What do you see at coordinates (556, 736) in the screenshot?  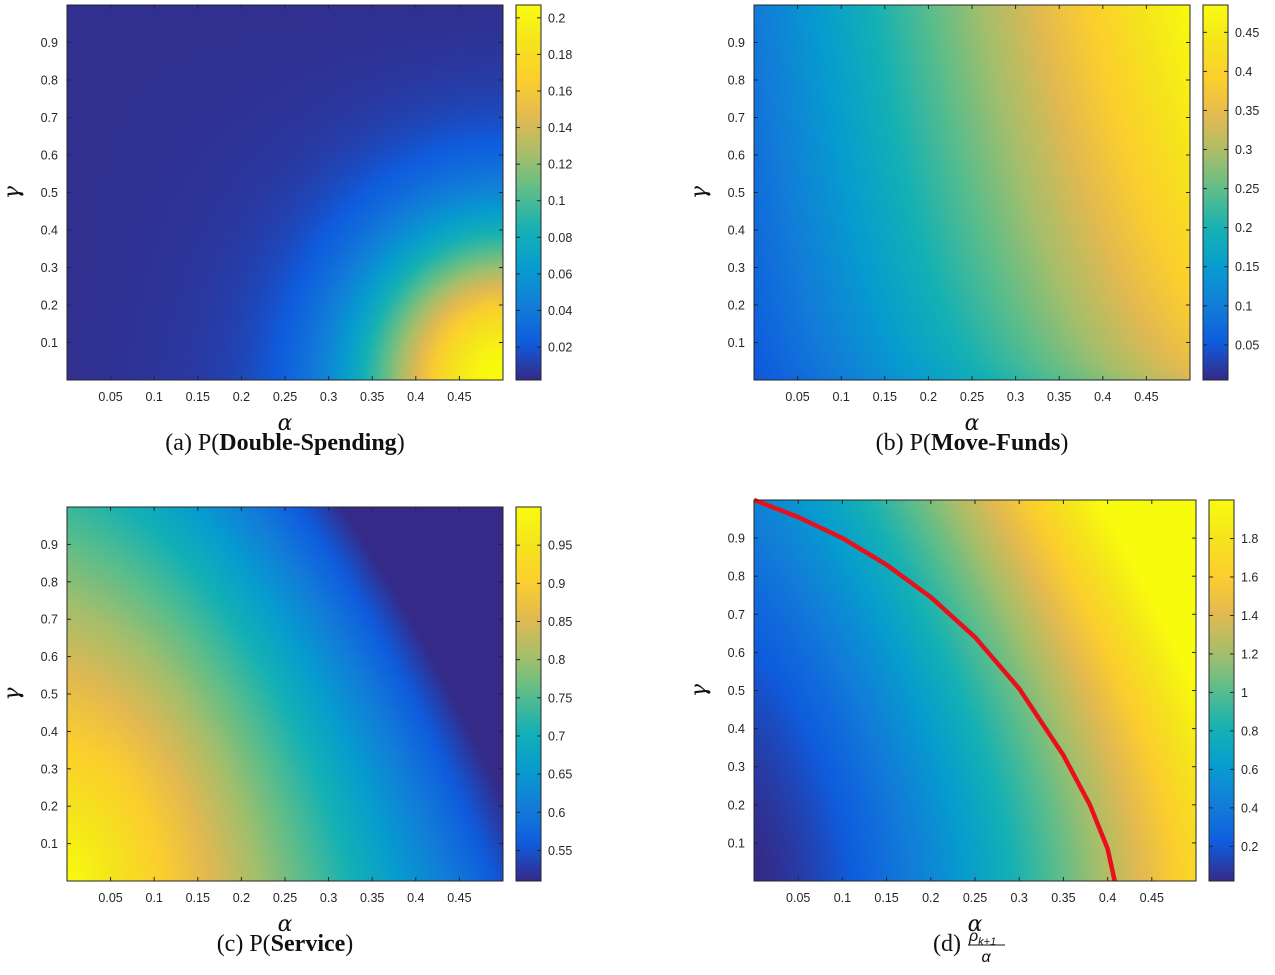 I see `colorbar-tick-label: 0.7` at bounding box center [556, 736].